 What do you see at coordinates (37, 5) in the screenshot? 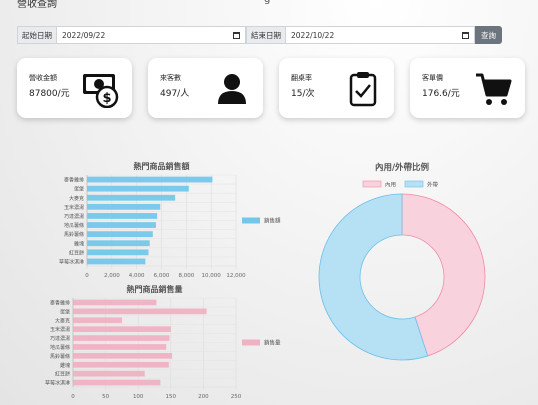
I see `page-title: 營收查詢` at bounding box center [37, 5].